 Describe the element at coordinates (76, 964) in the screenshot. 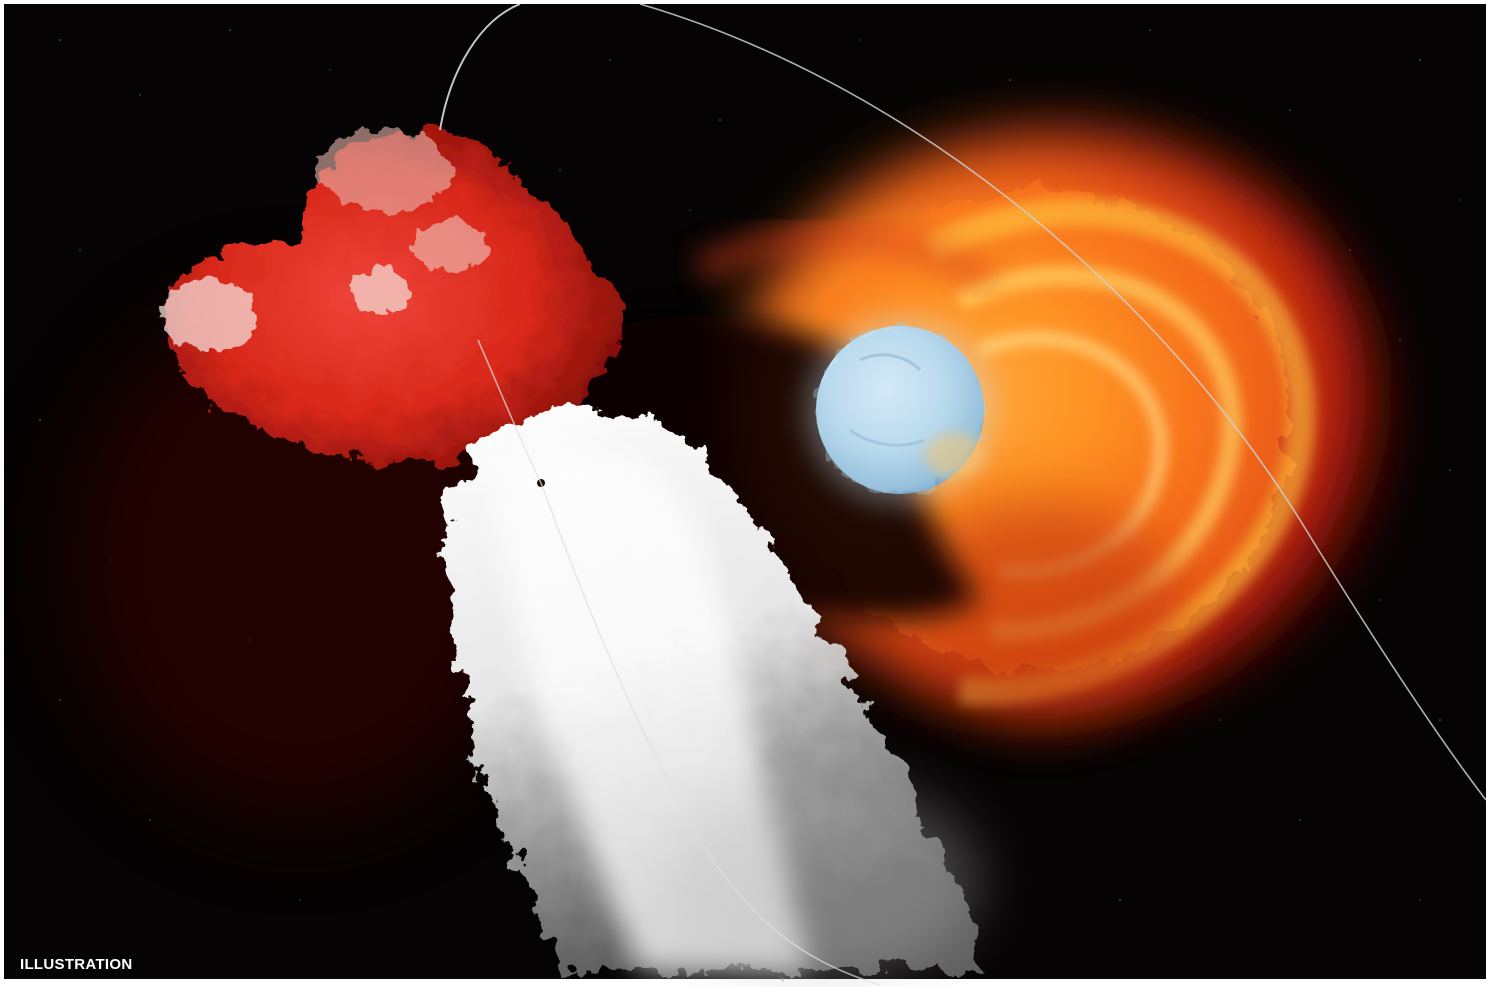

I see `illustration-caption: ILLUSTRATION` at that location.